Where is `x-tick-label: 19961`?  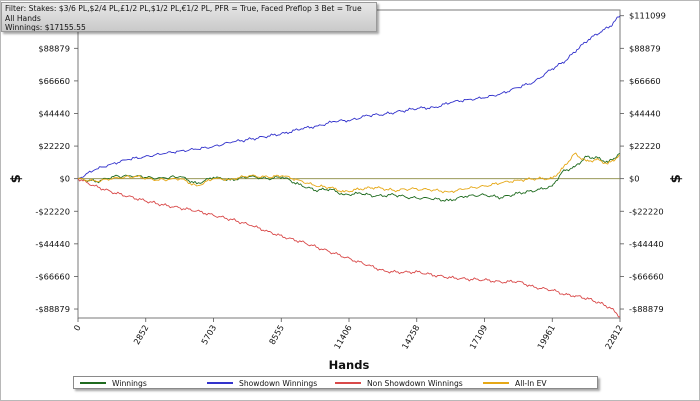 x-tick-label: 19961 is located at coordinates (546, 337).